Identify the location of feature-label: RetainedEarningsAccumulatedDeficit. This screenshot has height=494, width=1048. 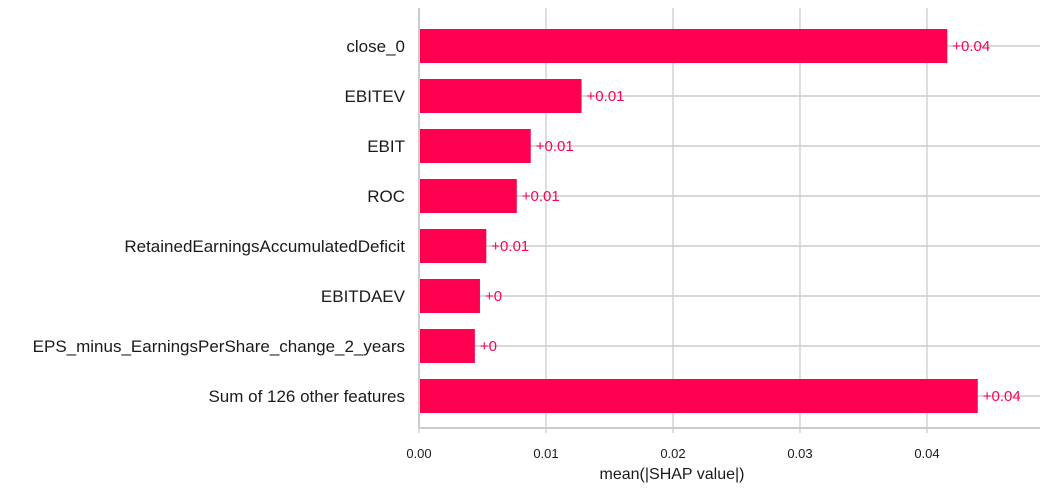
(264, 246).